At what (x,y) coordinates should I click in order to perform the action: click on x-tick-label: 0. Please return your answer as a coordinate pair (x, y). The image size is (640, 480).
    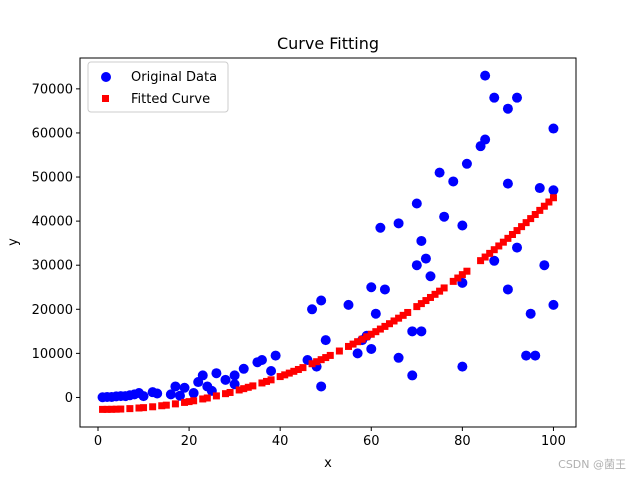
    Looking at the image, I should click on (98, 441).